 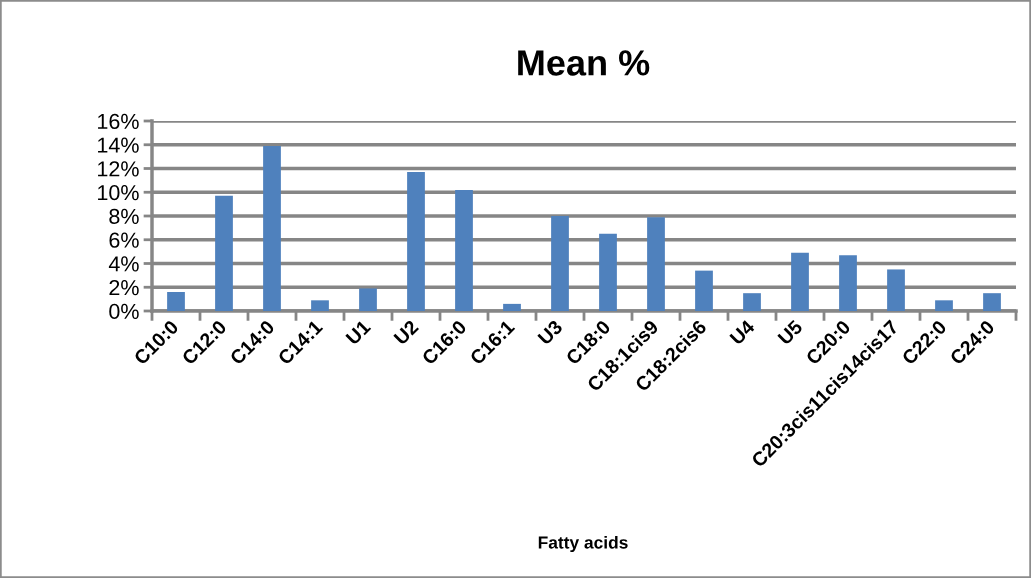 I want to click on y-tick-label: 12%, so click(x=118, y=169).